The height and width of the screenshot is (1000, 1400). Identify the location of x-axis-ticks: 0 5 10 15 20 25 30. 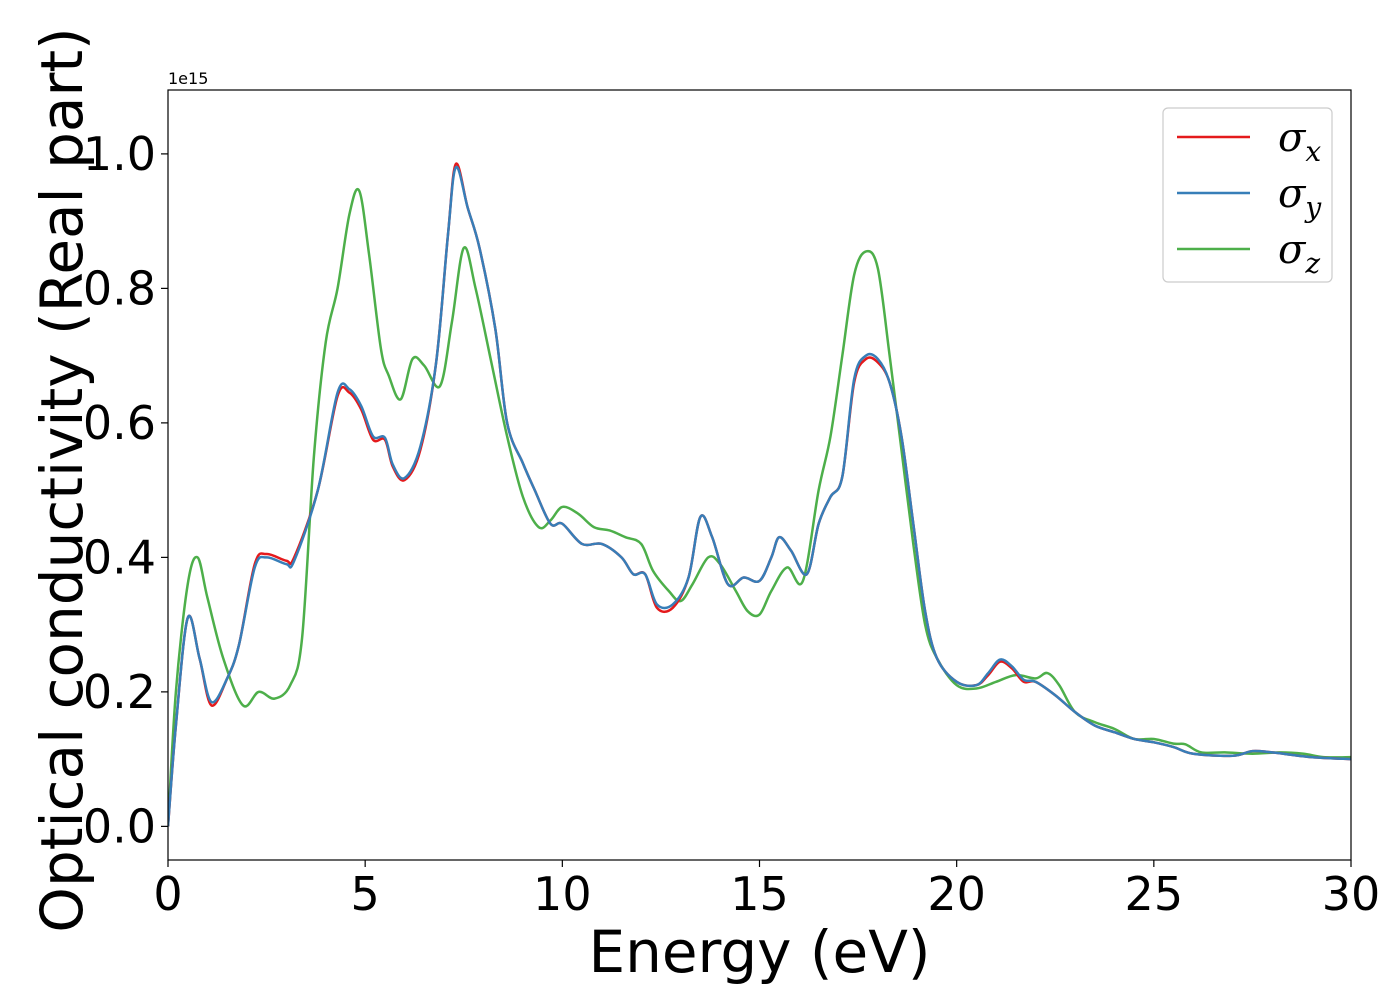
(766, 890).